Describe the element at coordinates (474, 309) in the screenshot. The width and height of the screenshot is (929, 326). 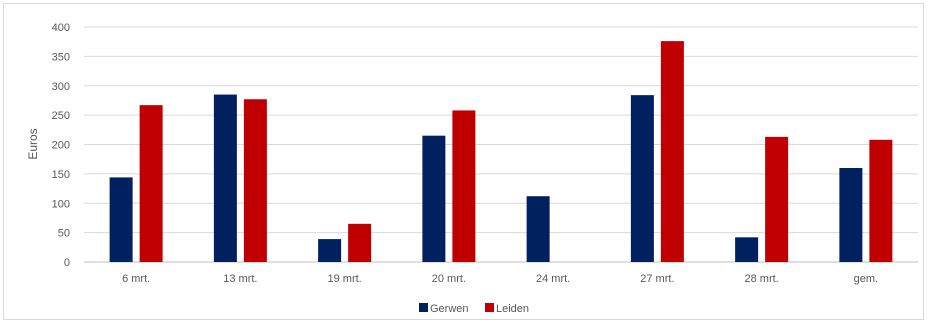
I see `legend: Gerwen Leiden` at that location.